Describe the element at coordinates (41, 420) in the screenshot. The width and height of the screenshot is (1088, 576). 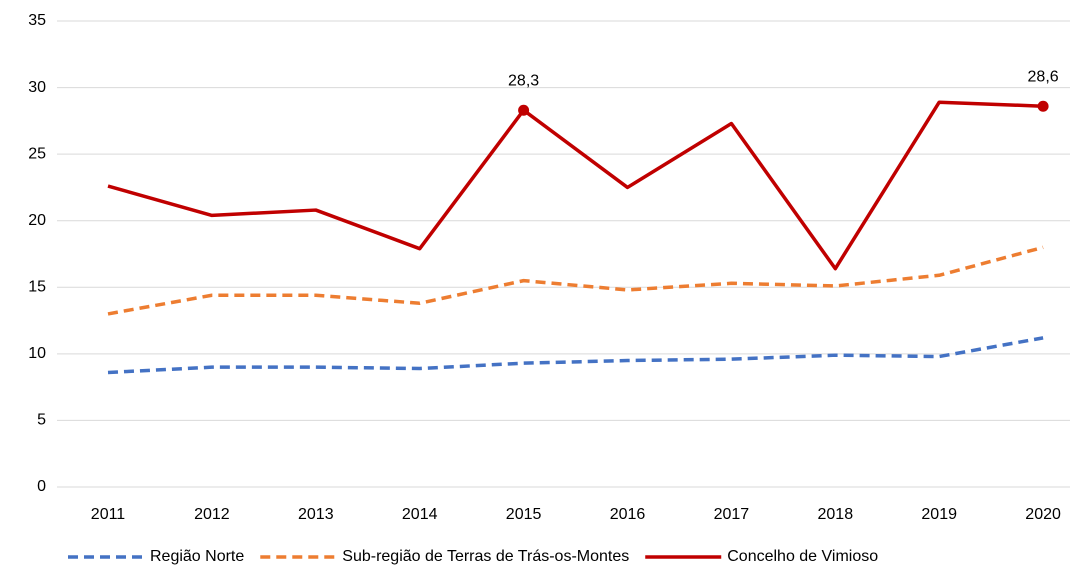
I see `y-tick-label: 5` at that location.